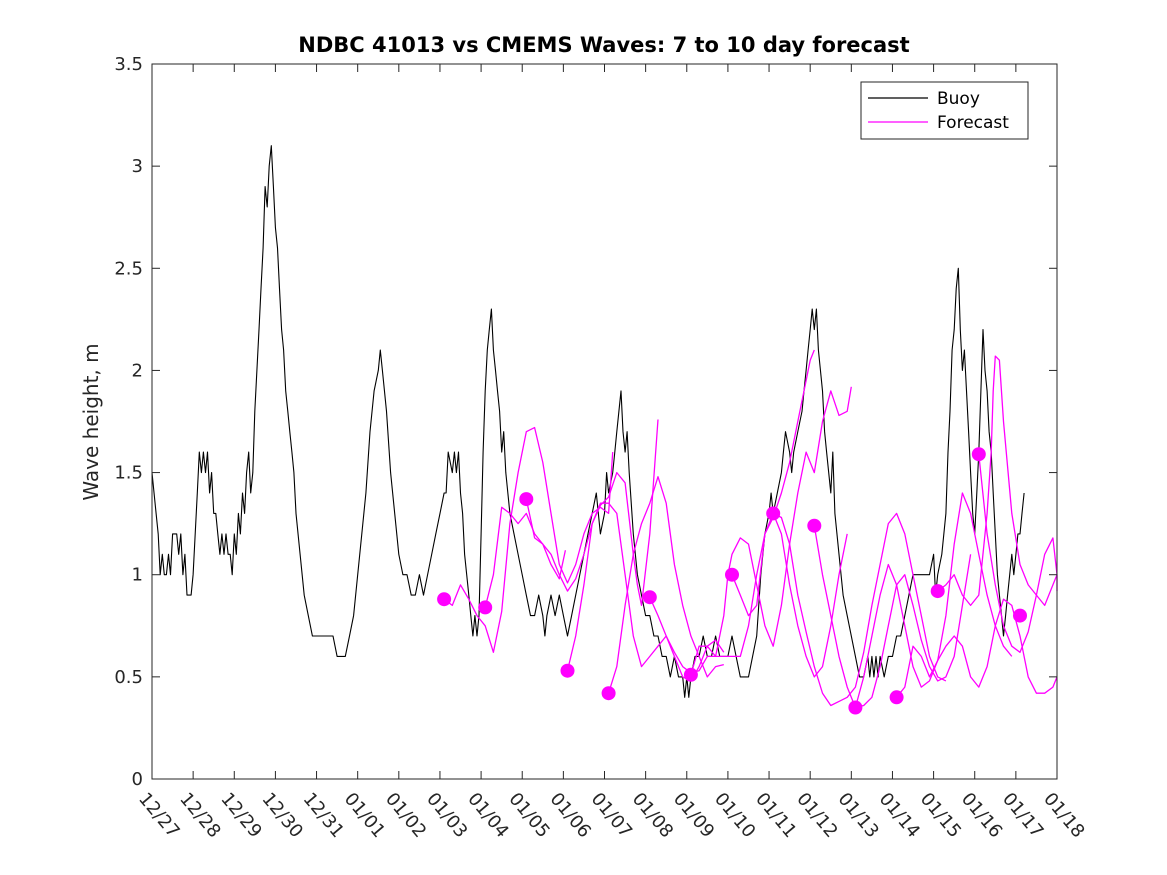  I want to click on y-tick-label: 1.5, so click(128, 473).